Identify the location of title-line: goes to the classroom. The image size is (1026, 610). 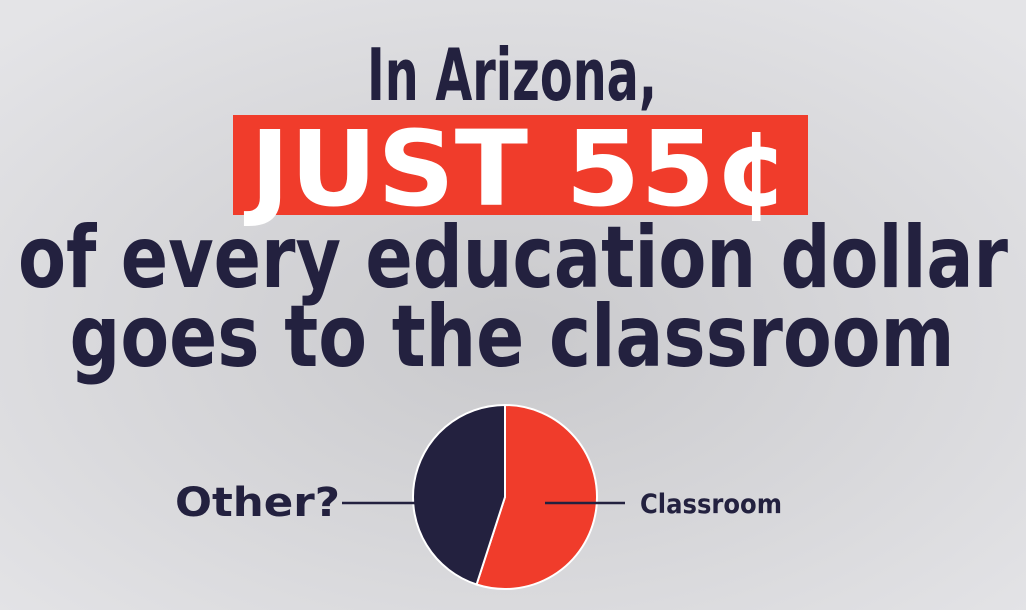
(512, 337).